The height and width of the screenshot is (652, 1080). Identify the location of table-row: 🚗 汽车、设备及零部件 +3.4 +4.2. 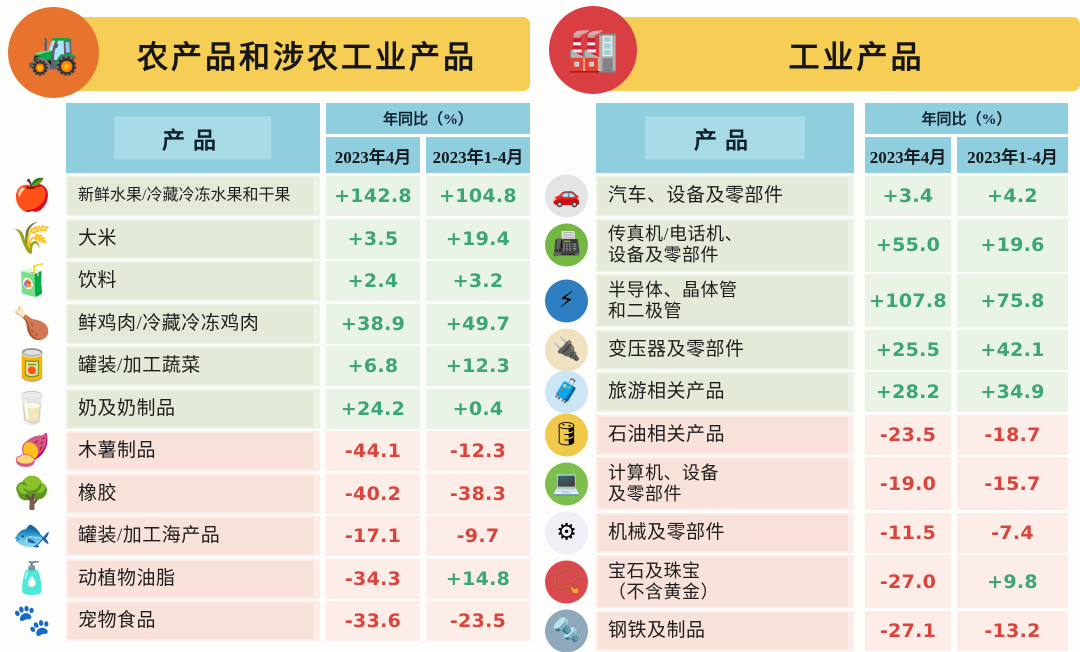
(806, 196).